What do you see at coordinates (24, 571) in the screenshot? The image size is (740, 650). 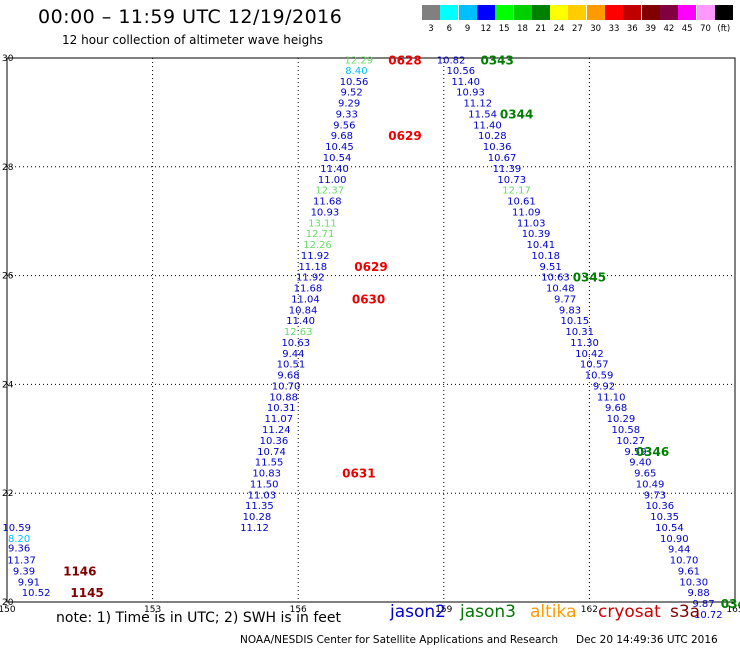 I see `data-point-label: 9.39` at bounding box center [24, 571].